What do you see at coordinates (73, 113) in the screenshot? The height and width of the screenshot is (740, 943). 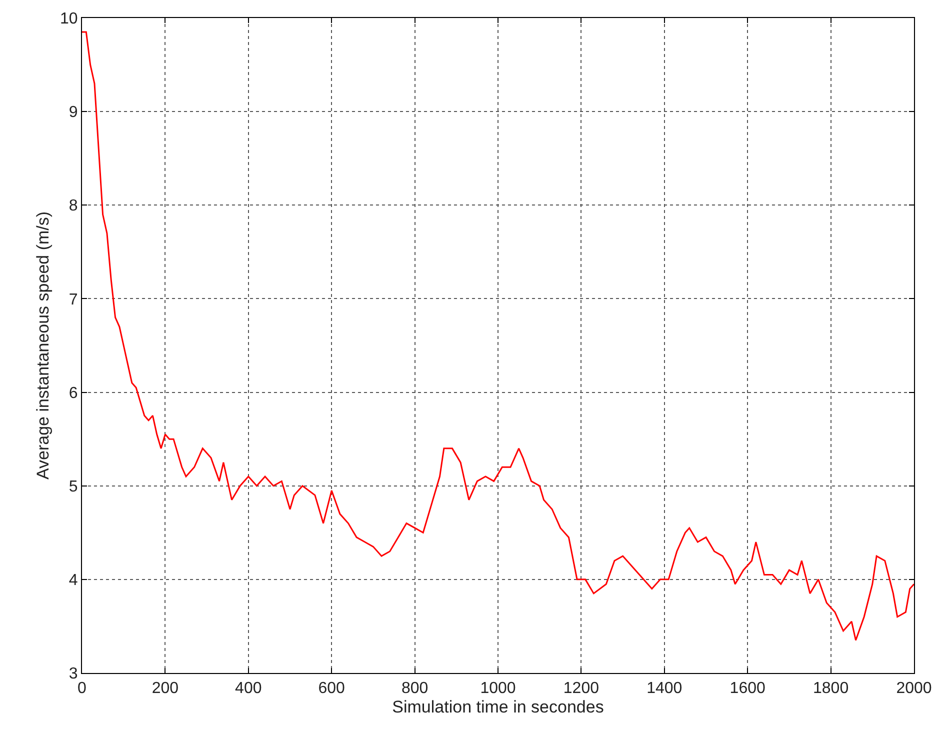 I see `y-tick-label: 9` at bounding box center [73, 113].